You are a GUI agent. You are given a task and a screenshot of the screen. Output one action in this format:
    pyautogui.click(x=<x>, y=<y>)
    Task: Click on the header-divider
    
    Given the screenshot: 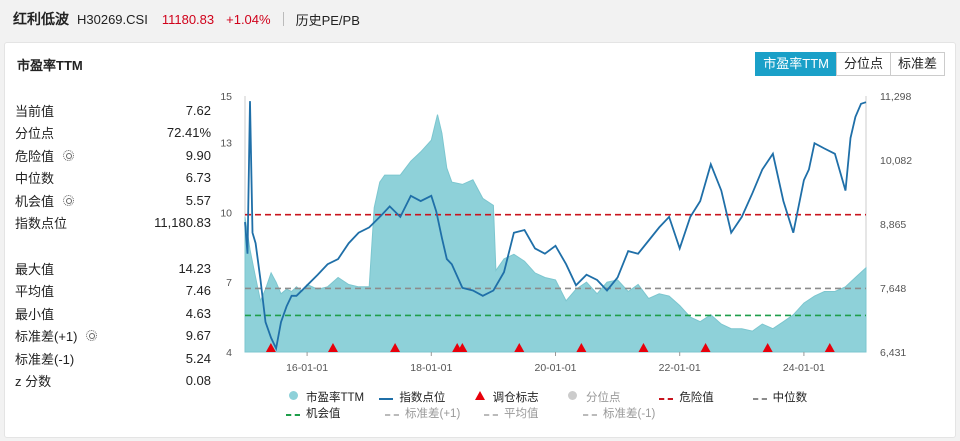 What is the action you would take?
    pyautogui.click(x=283, y=19)
    